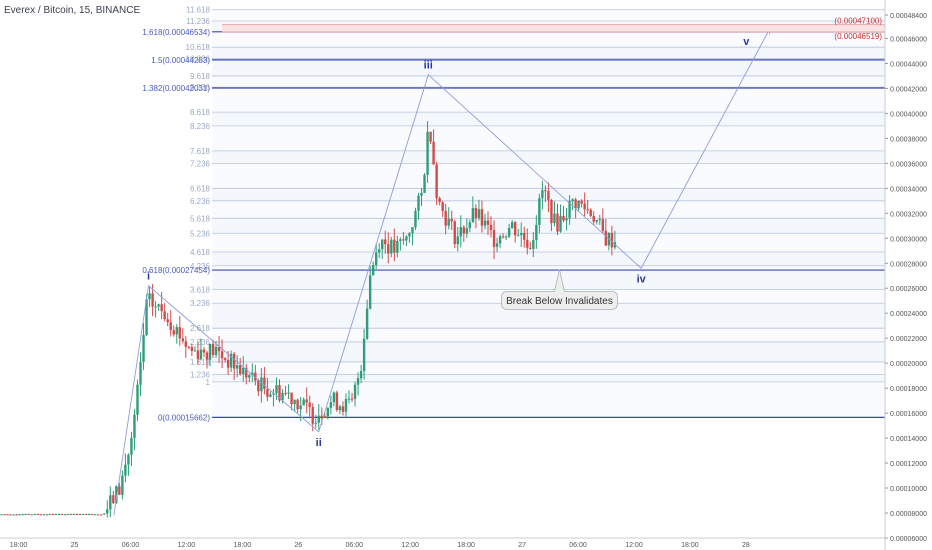 This screenshot has height=550, width=932. I want to click on time-tick-label: 06:00, so click(354, 545).